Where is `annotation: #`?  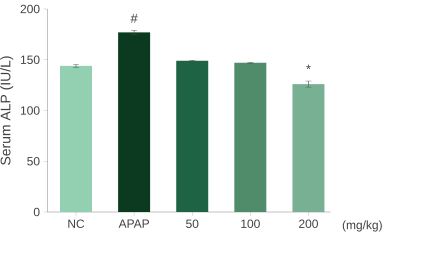 annotation: # is located at coordinates (134, 18).